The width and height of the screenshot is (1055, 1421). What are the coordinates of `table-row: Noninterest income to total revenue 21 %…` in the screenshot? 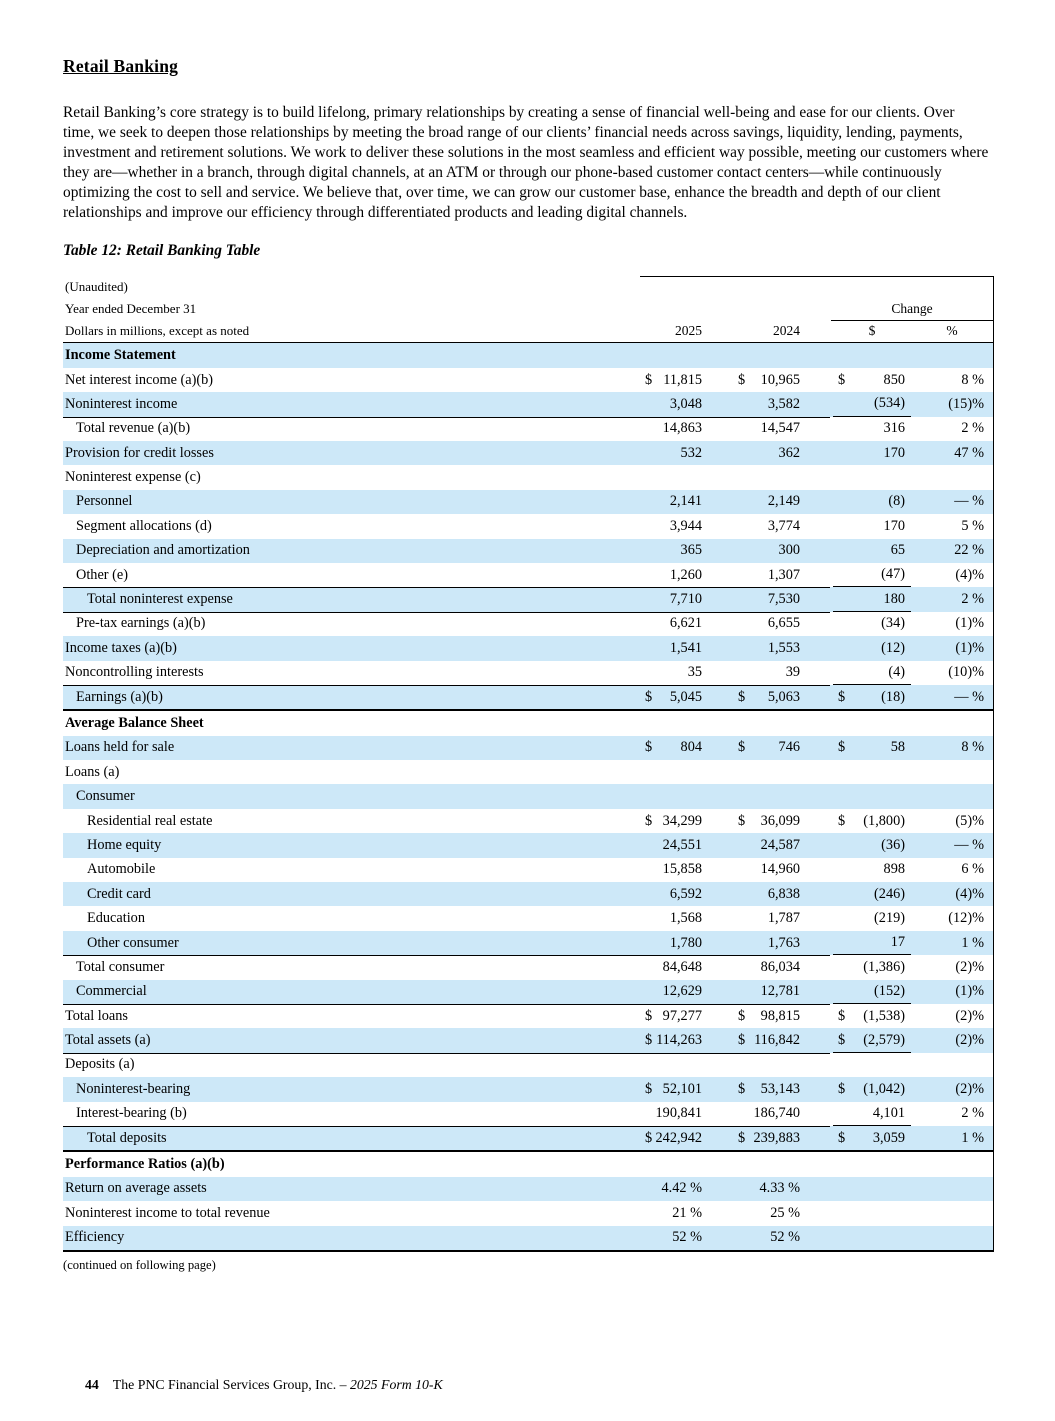 It's located at (528, 1213).